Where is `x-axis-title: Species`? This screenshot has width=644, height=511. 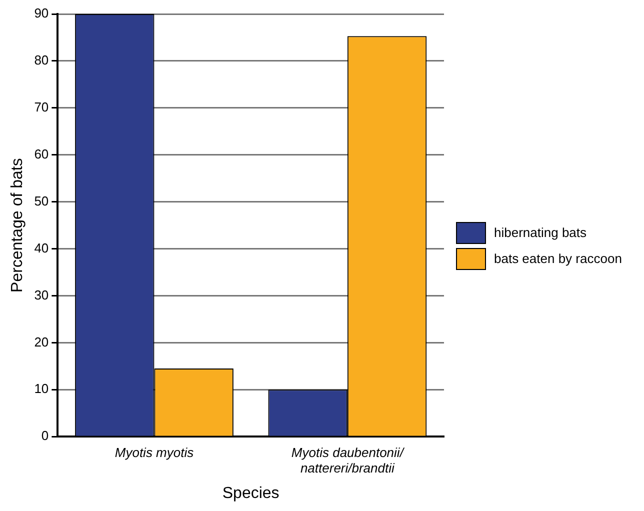
x-axis-title: Species is located at coordinates (251, 493).